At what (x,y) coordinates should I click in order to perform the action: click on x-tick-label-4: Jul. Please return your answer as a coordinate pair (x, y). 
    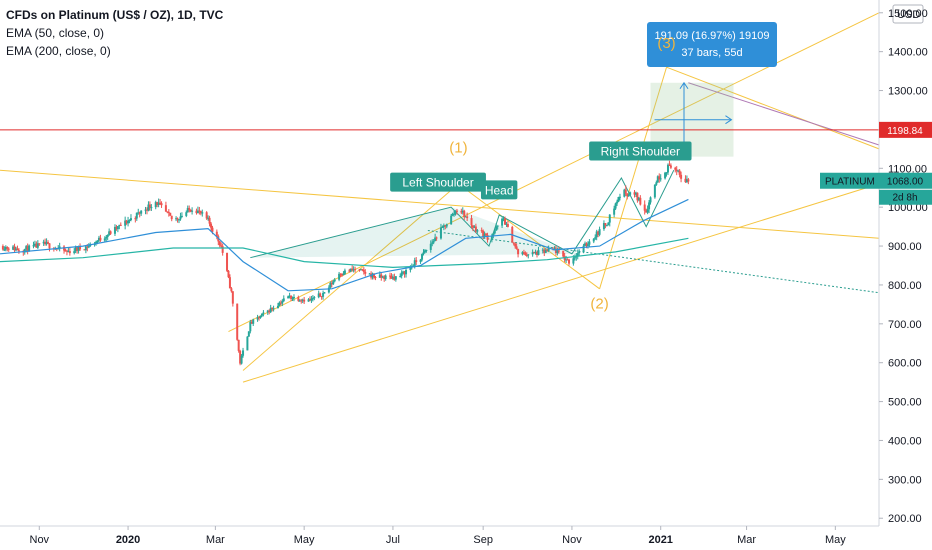
    Looking at the image, I should click on (393, 540).